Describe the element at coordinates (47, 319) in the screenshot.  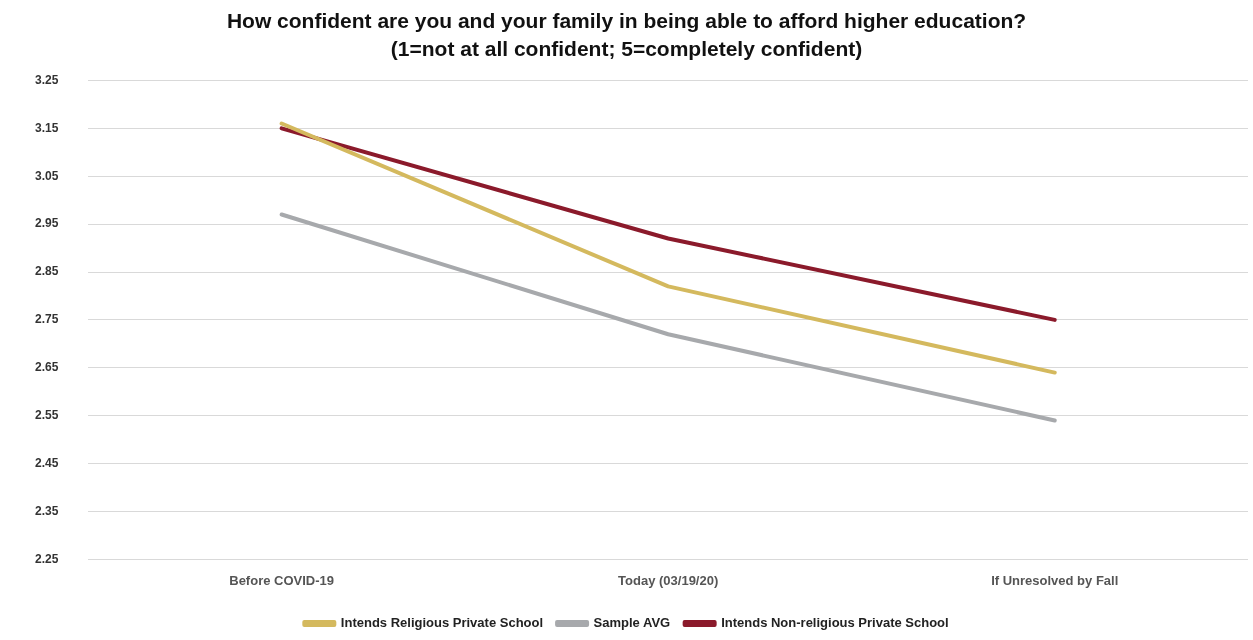
I see `y-tick-label: 2.75` at that location.